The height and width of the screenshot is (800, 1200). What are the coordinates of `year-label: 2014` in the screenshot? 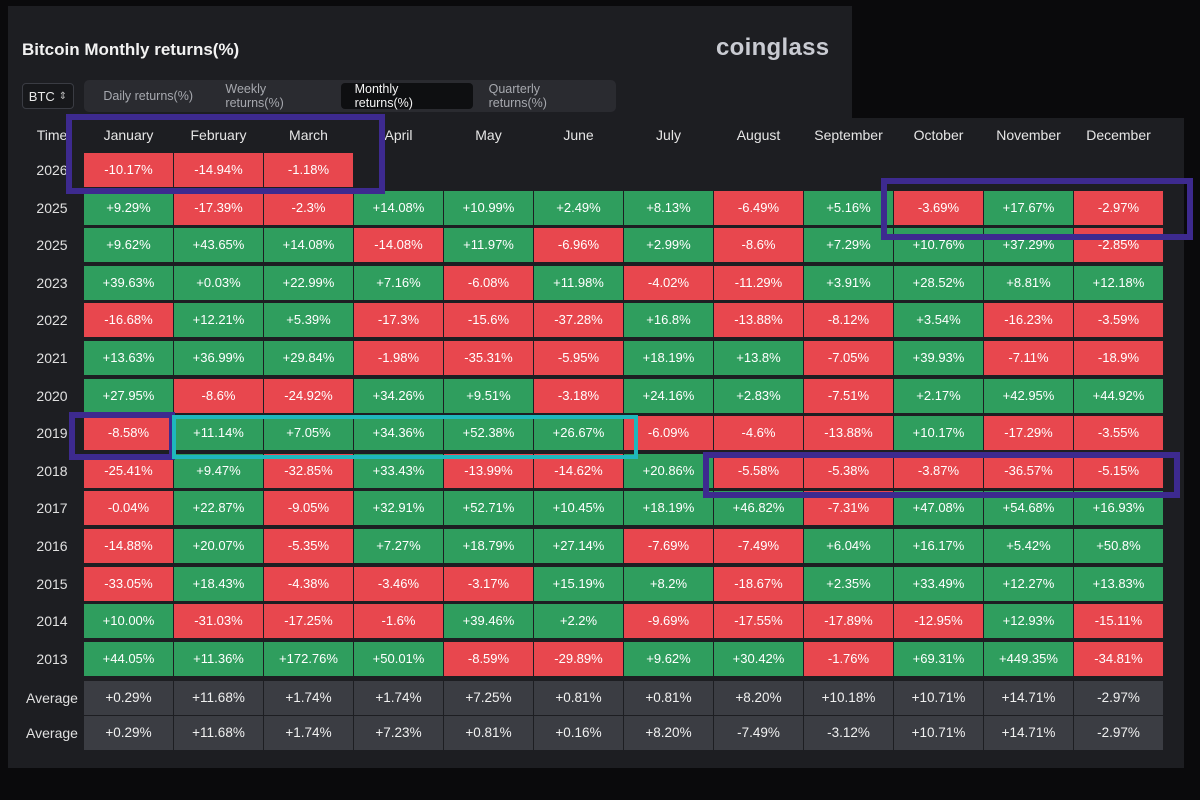 It's located at (52, 621).